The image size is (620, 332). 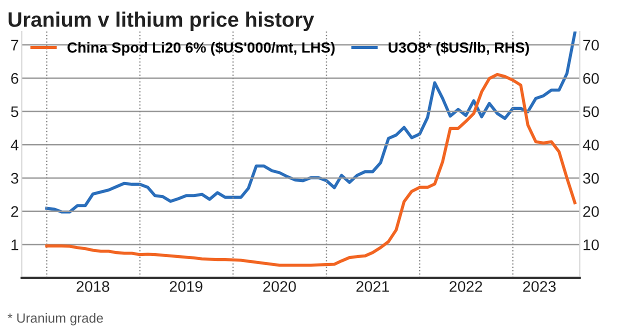 I want to click on y2-tick-label: 30, so click(x=591, y=178).